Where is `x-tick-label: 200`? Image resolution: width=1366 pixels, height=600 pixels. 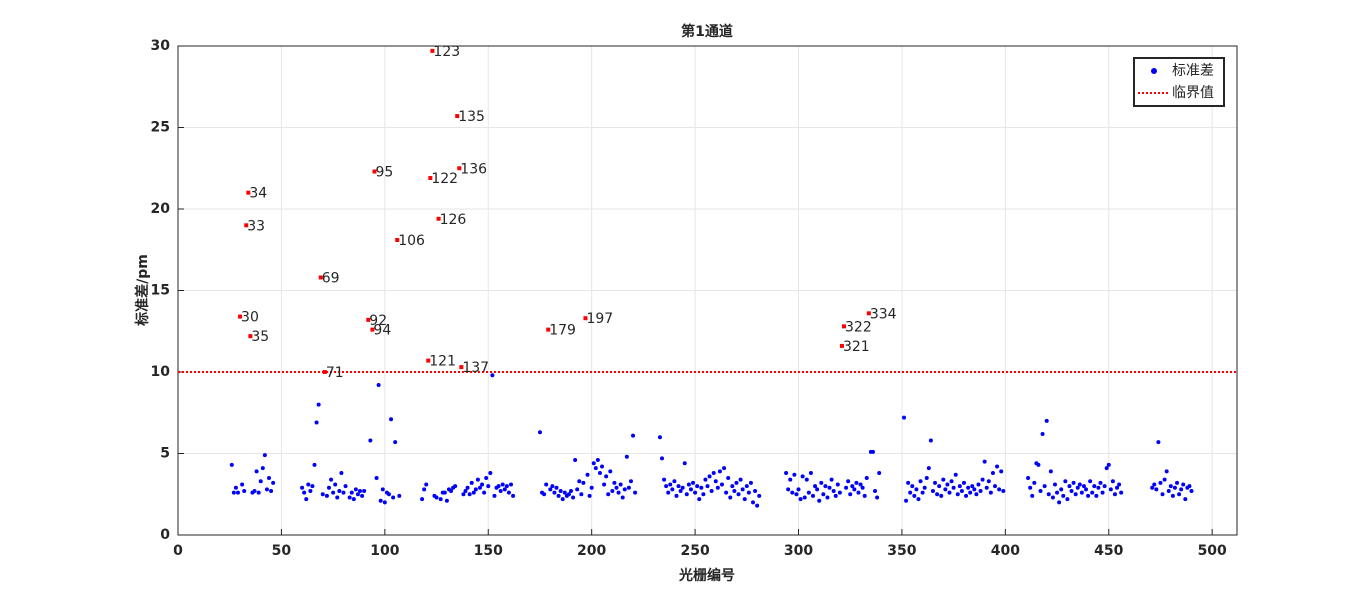
x-tick-label: 200 is located at coordinates (591, 551).